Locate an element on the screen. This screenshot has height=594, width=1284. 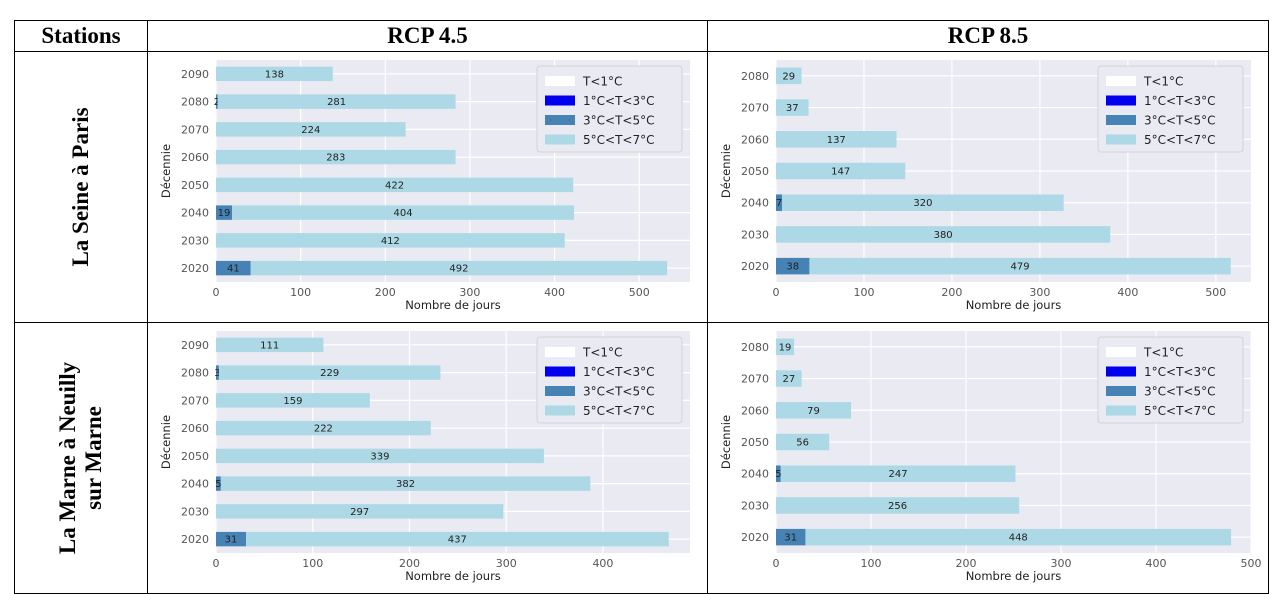
bar-value-label: 138 is located at coordinates (274, 74).